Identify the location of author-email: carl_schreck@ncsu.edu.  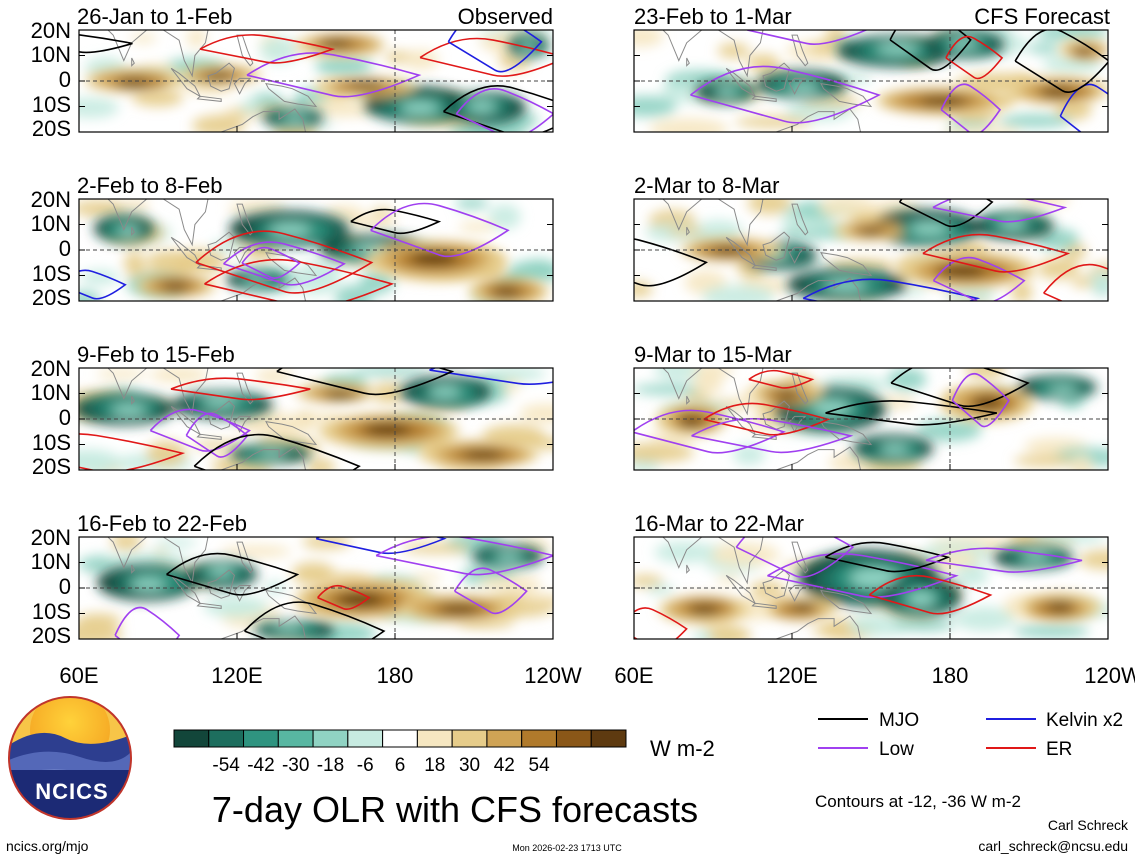
(1053, 846).